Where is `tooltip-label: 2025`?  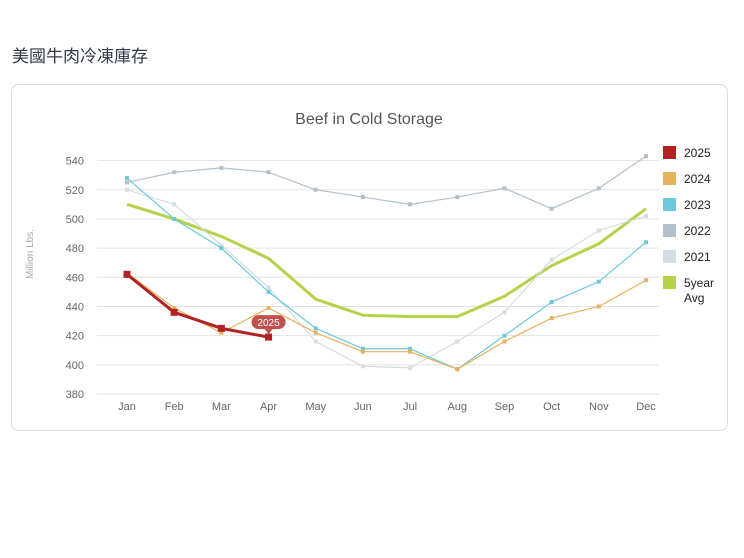
tooltip-label: 2025 is located at coordinates (268, 323).